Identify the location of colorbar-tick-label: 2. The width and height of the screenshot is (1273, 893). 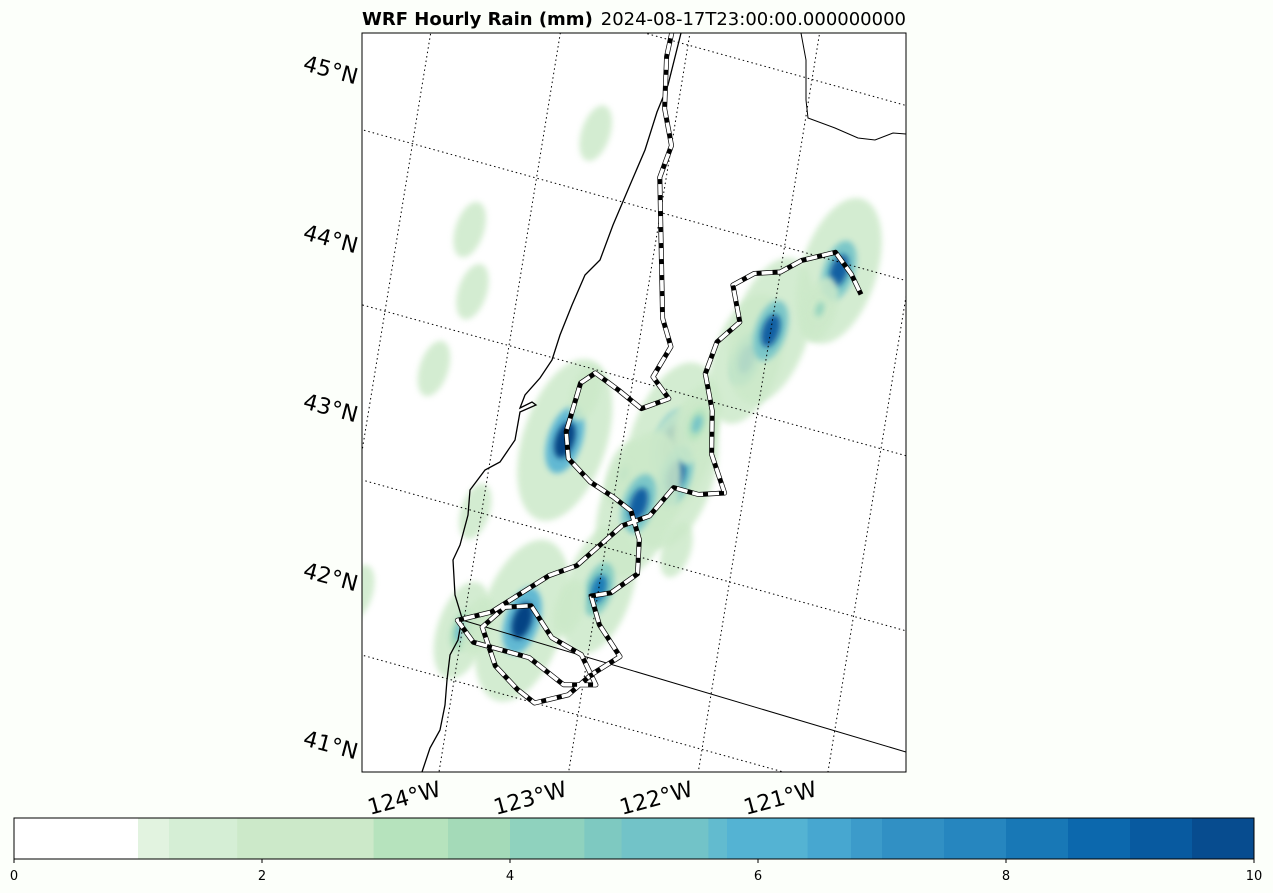
(262, 876).